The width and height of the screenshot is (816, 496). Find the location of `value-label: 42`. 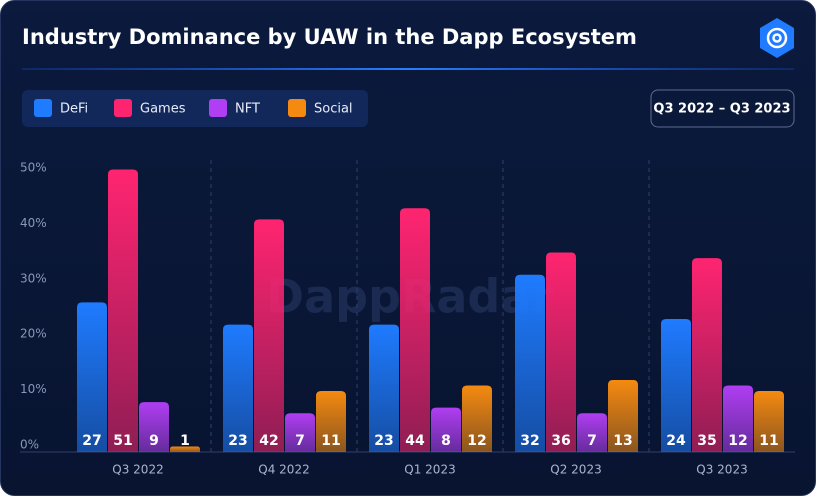

value-label: 42 is located at coordinates (268, 441).